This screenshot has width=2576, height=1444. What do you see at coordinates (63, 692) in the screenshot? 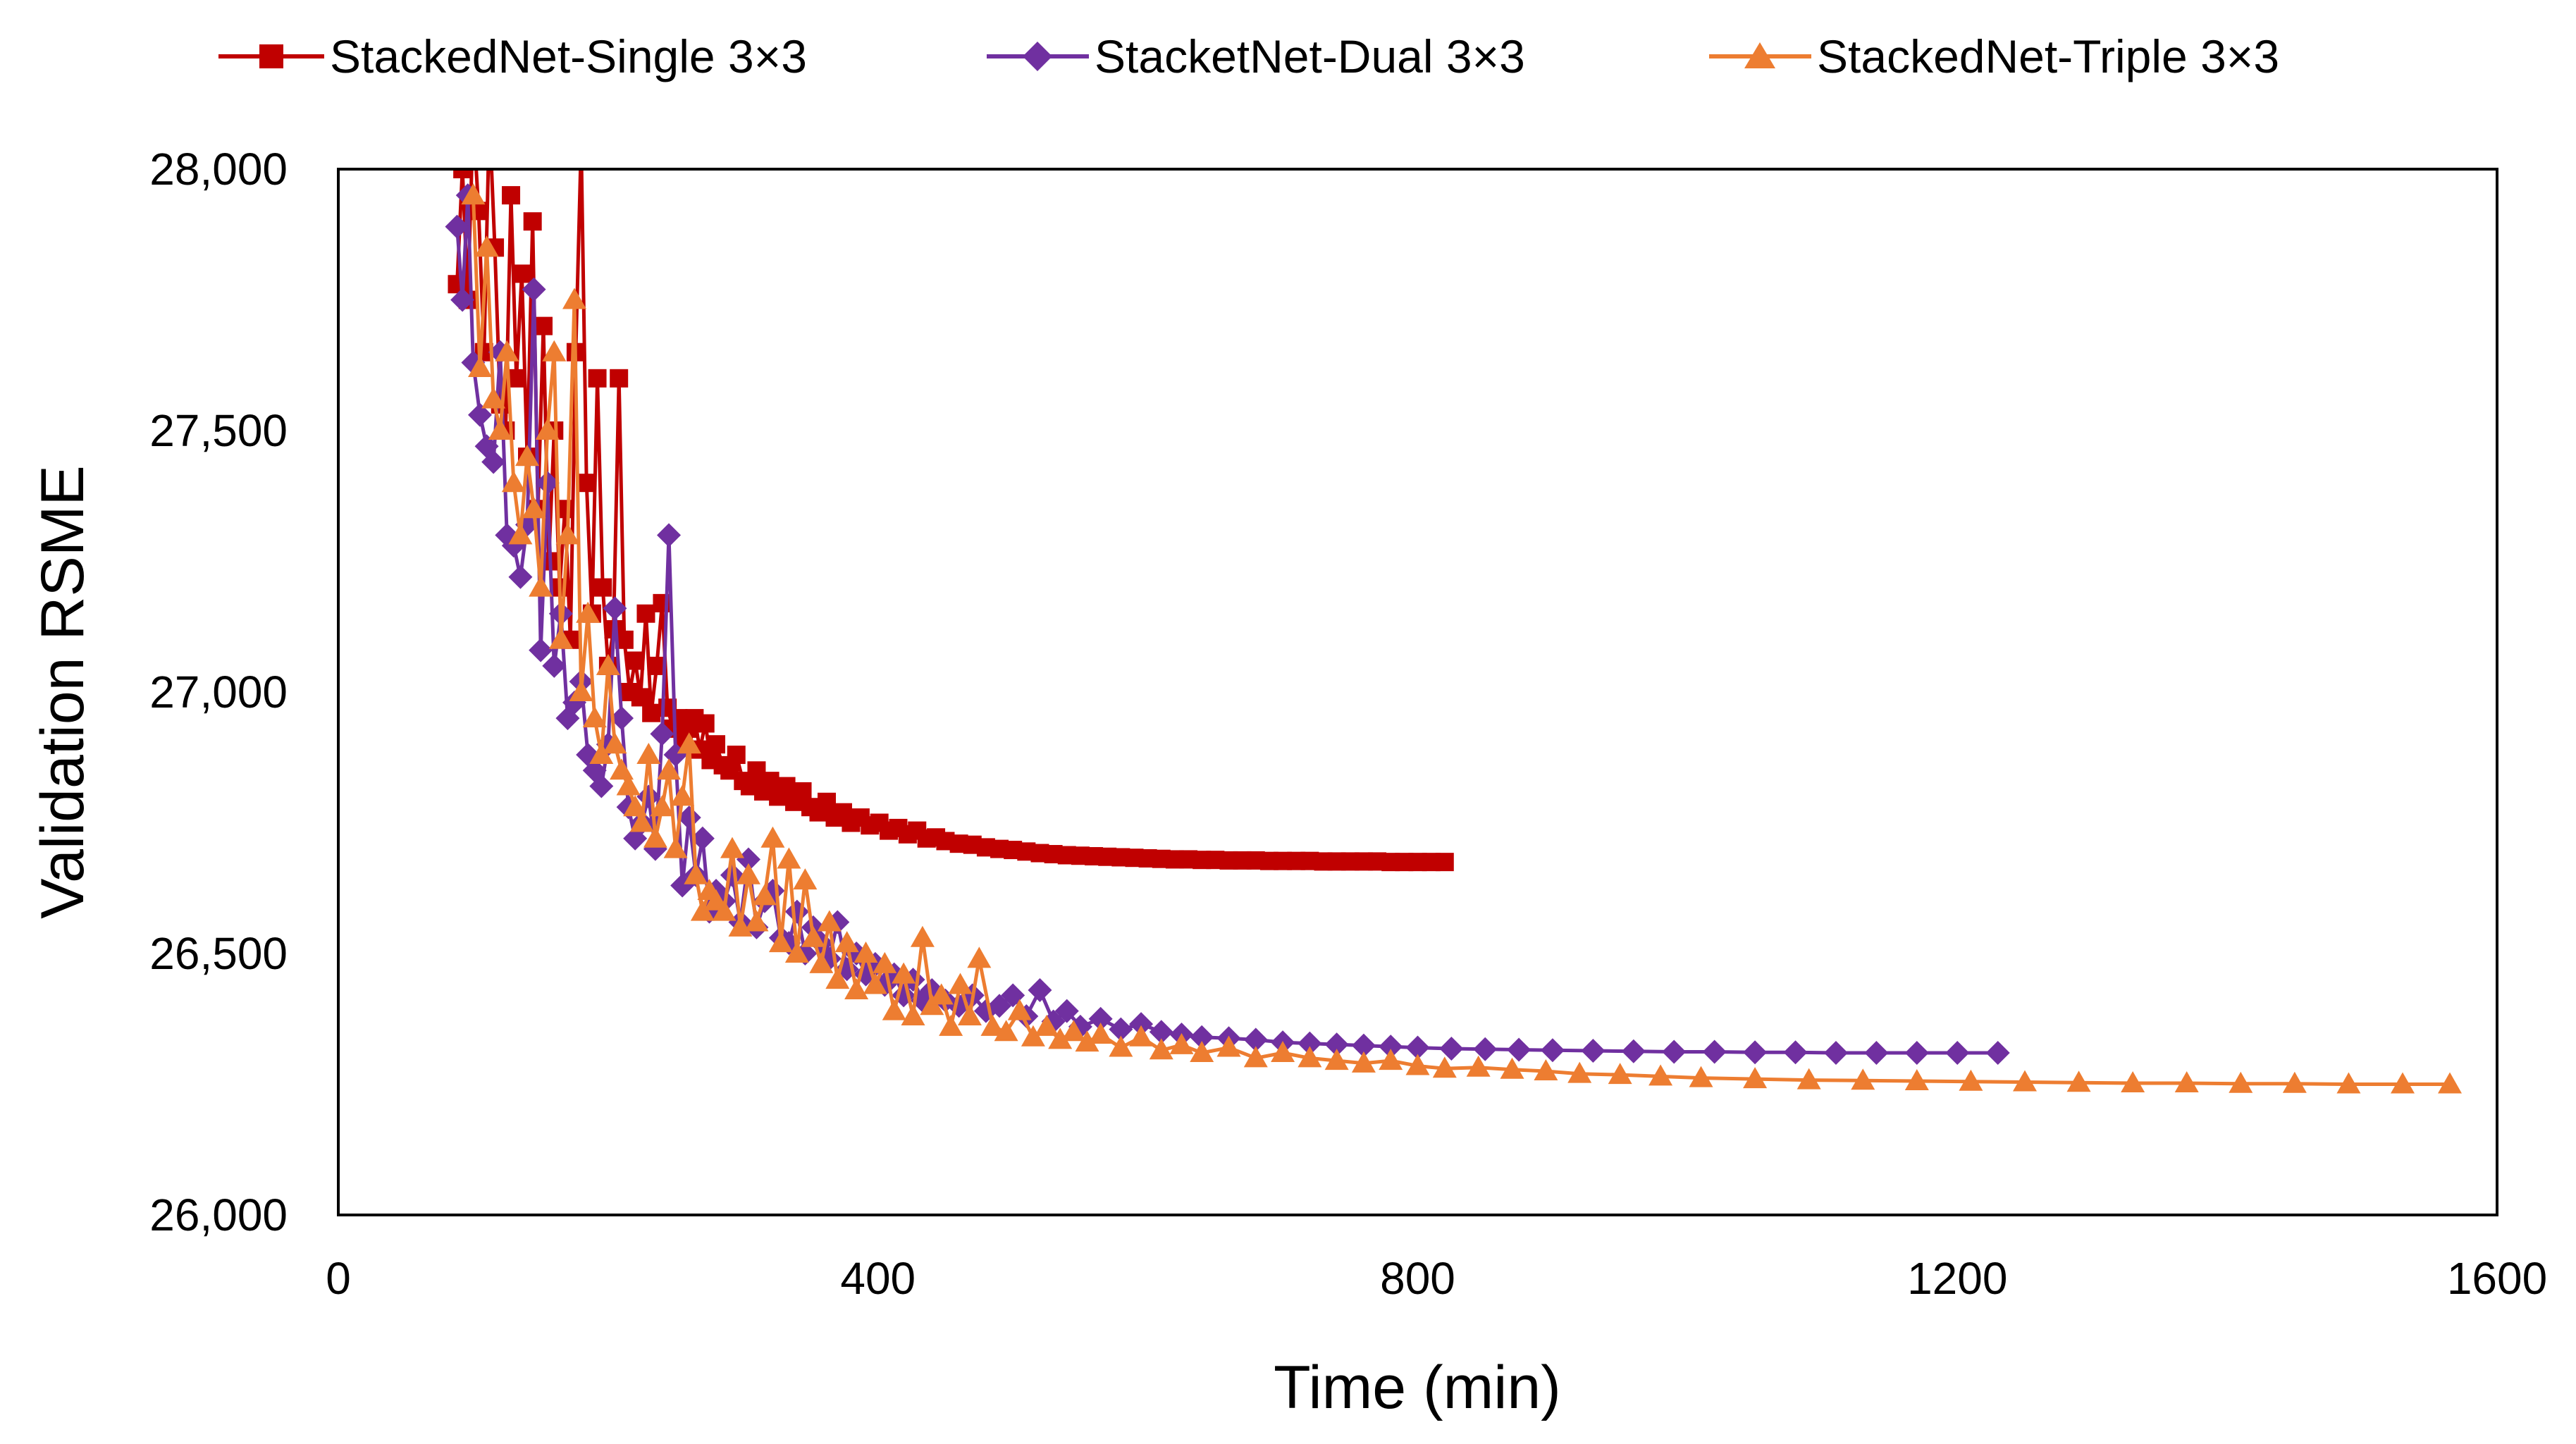
I see `y-axis-title: Validation RSME` at bounding box center [63, 692].